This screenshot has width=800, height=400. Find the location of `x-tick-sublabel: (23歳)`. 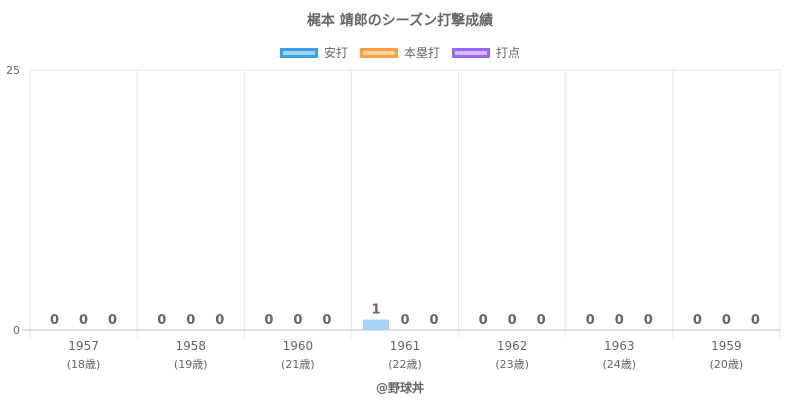

x-tick-sublabel: (23歳) is located at coordinates (512, 364).